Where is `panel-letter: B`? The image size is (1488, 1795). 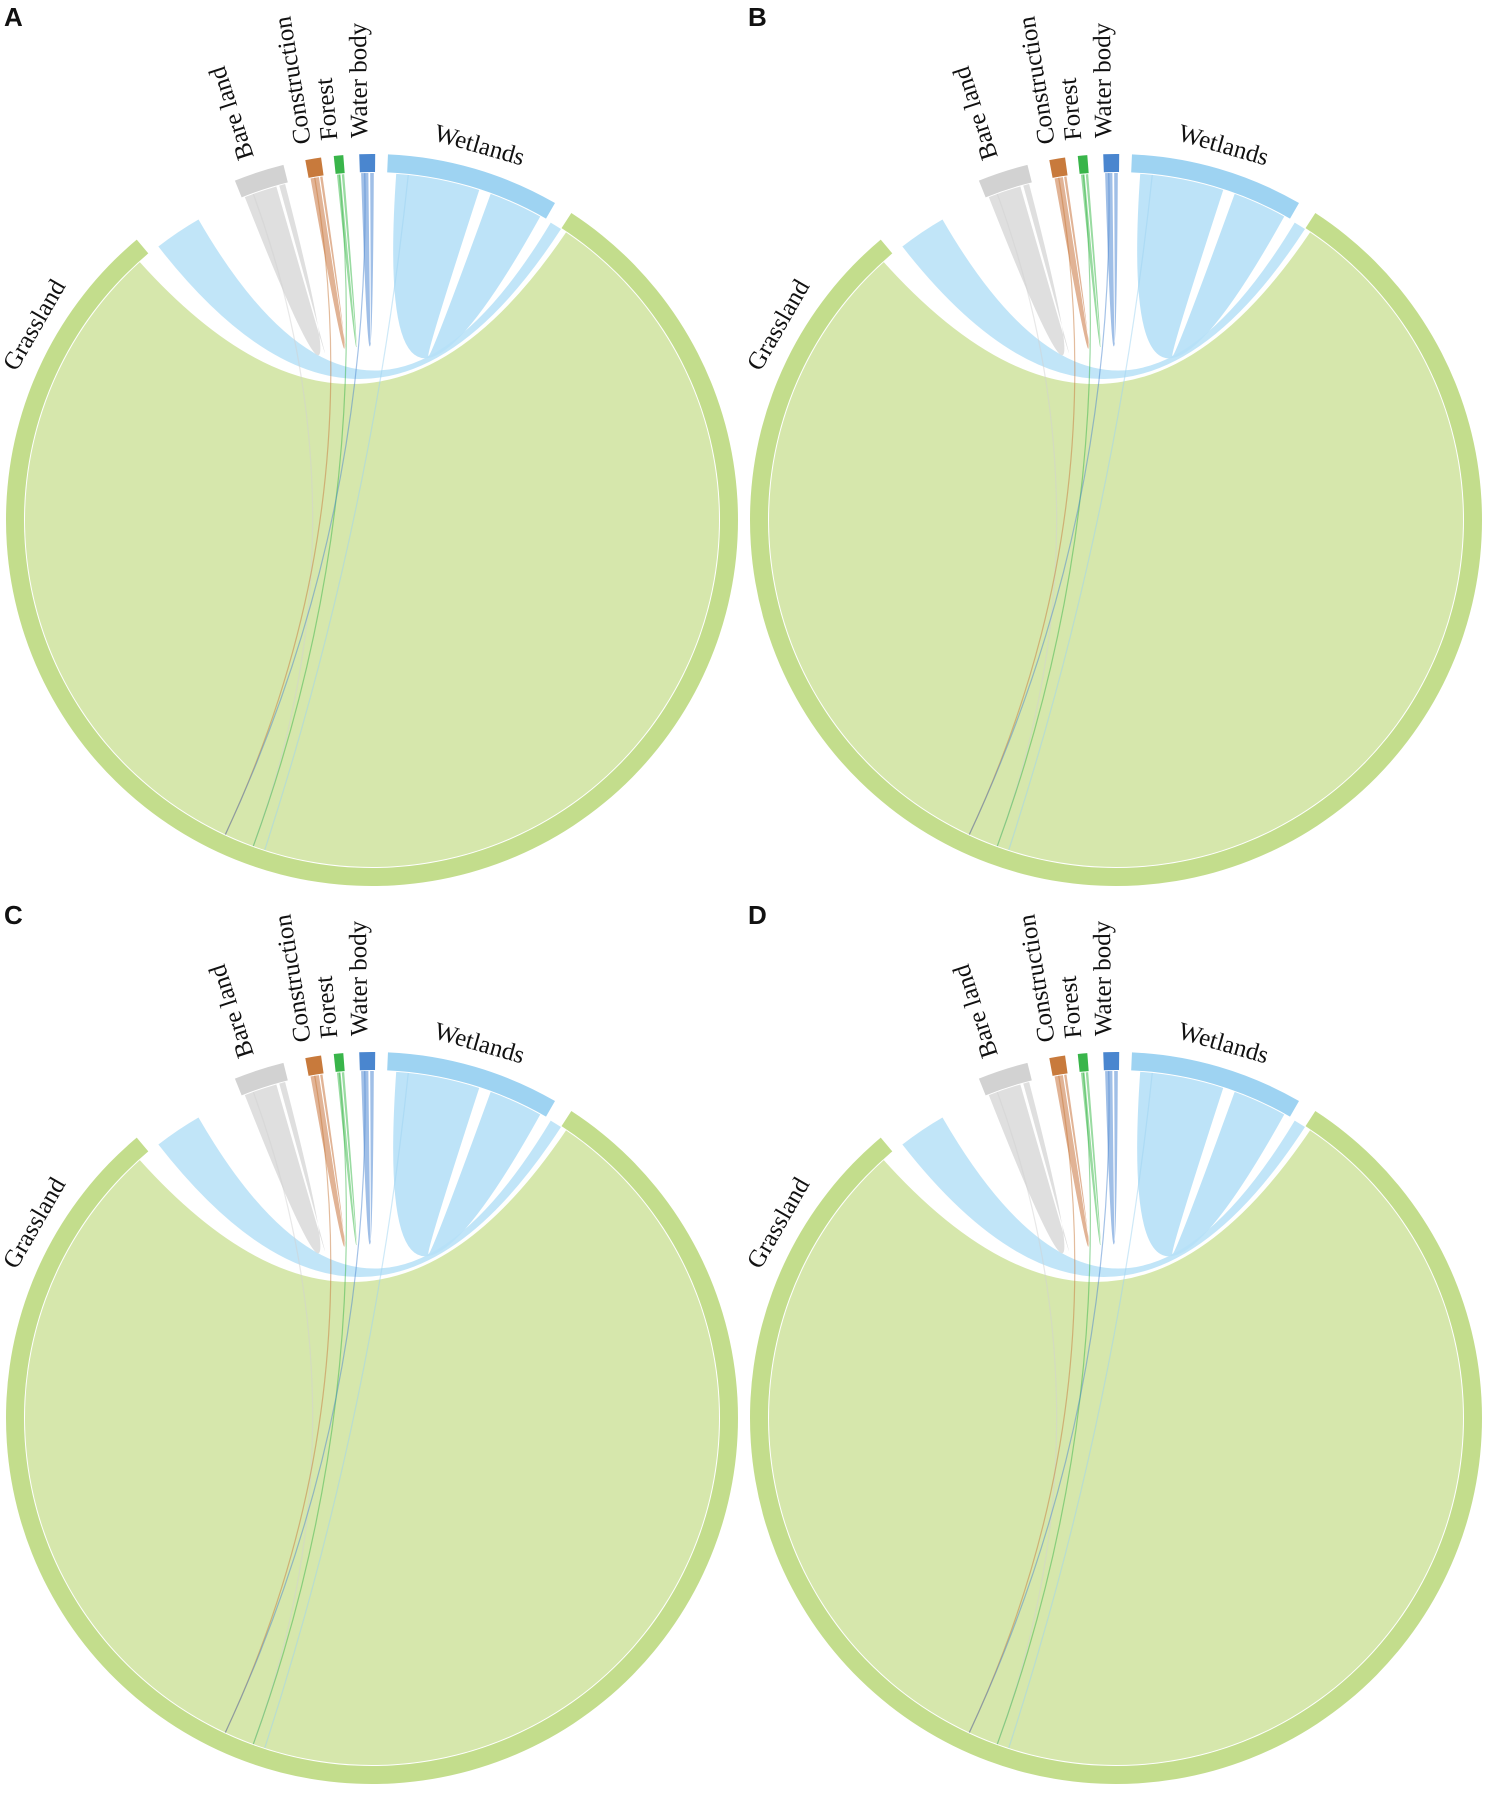 panel-letter: B is located at coordinates (757, 17).